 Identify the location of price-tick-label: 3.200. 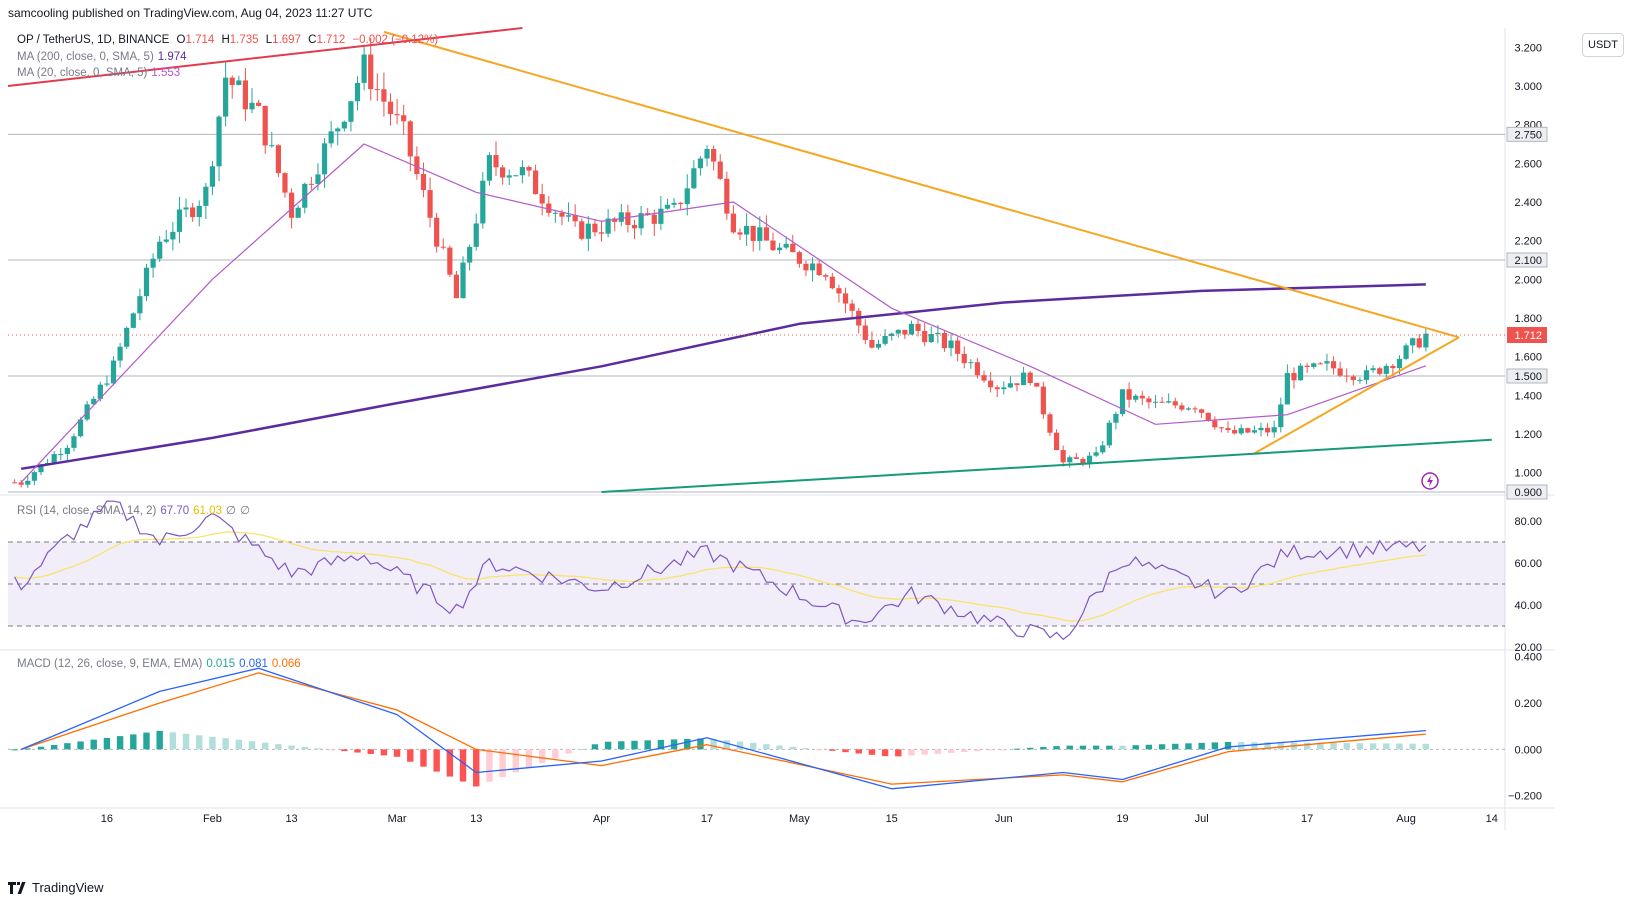
(1528, 48).